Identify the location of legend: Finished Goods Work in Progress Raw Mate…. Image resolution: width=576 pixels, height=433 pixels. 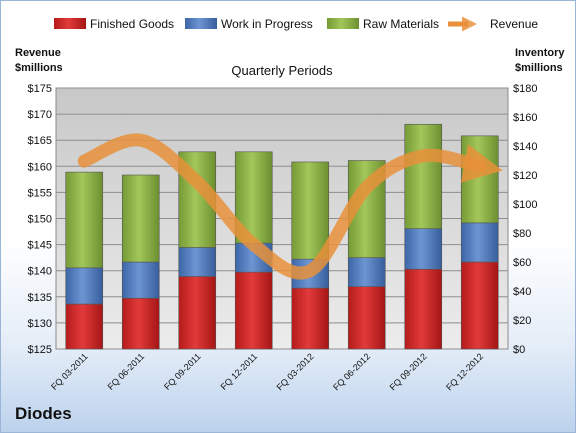
(296, 24).